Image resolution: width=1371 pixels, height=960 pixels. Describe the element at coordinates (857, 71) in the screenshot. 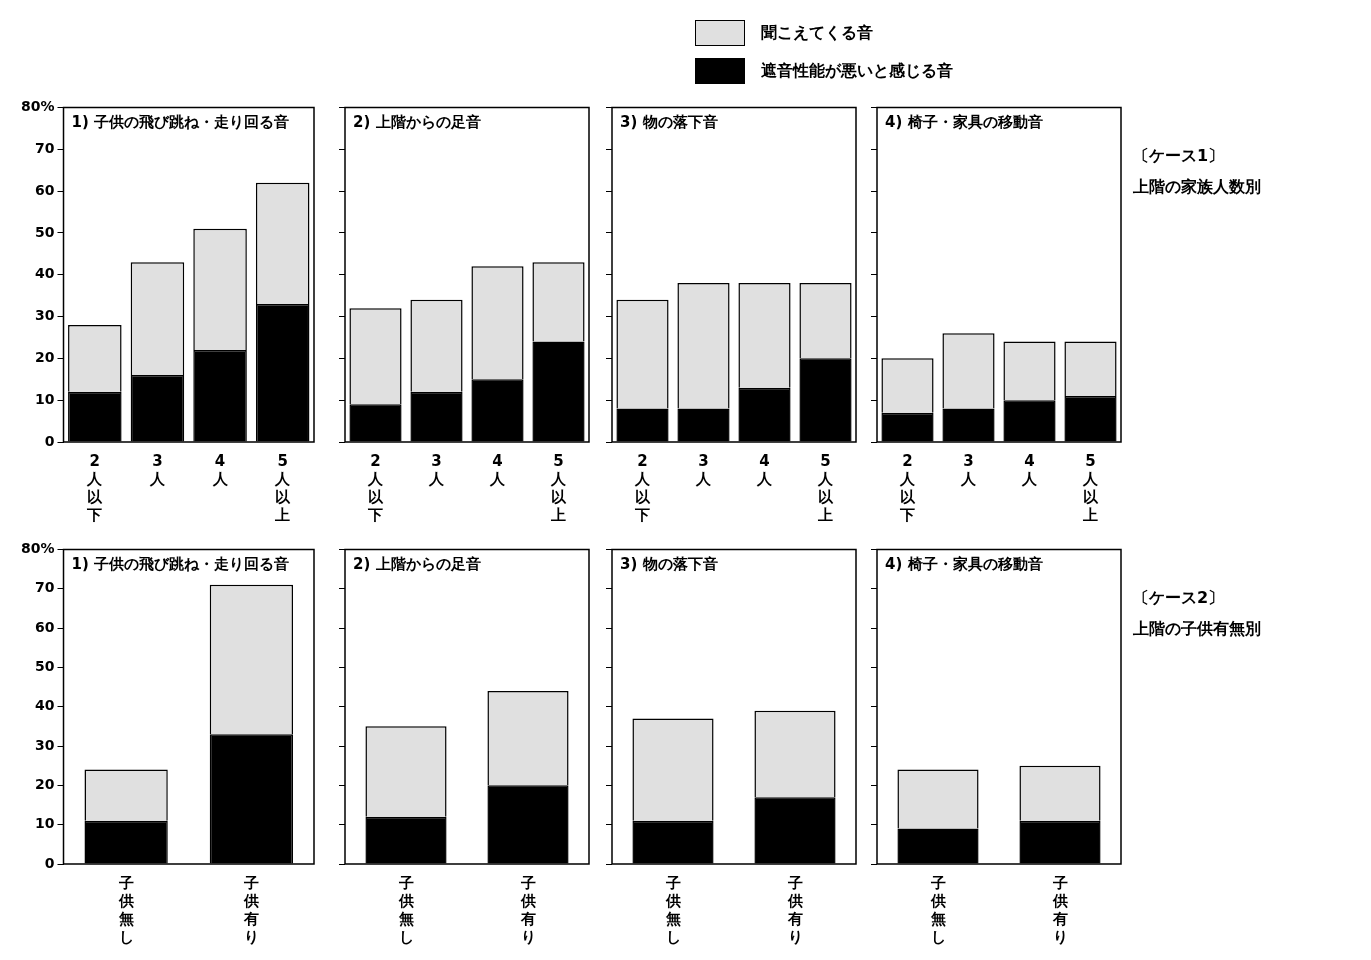

I see `legend-label: 遮音性能が悪いと感じる音` at that location.